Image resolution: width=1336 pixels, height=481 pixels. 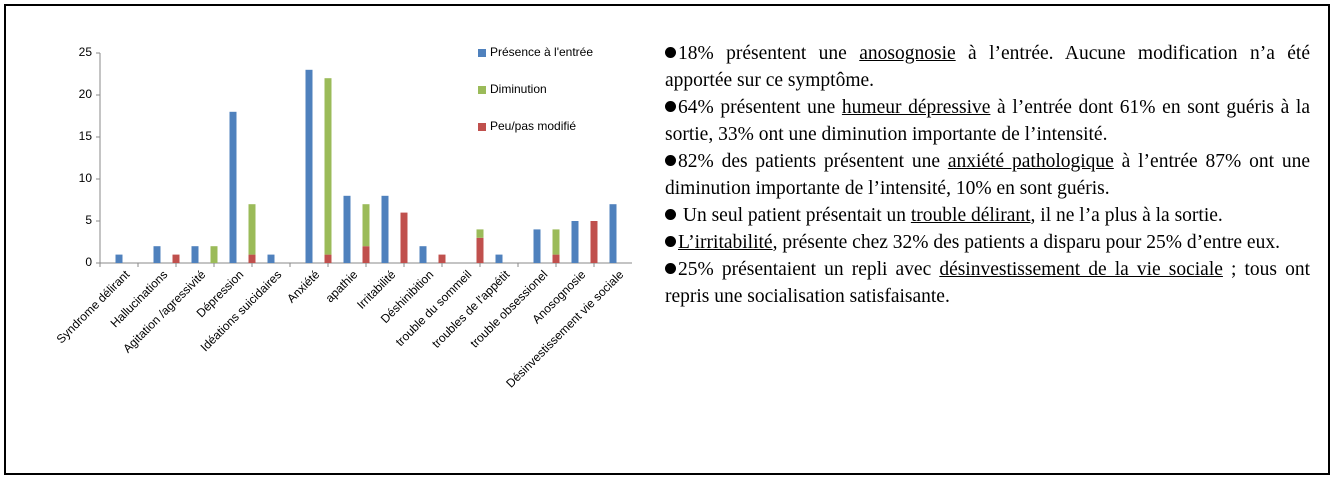 What do you see at coordinates (86, 52) in the screenshot?
I see `y-tick-label: 25` at bounding box center [86, 52].